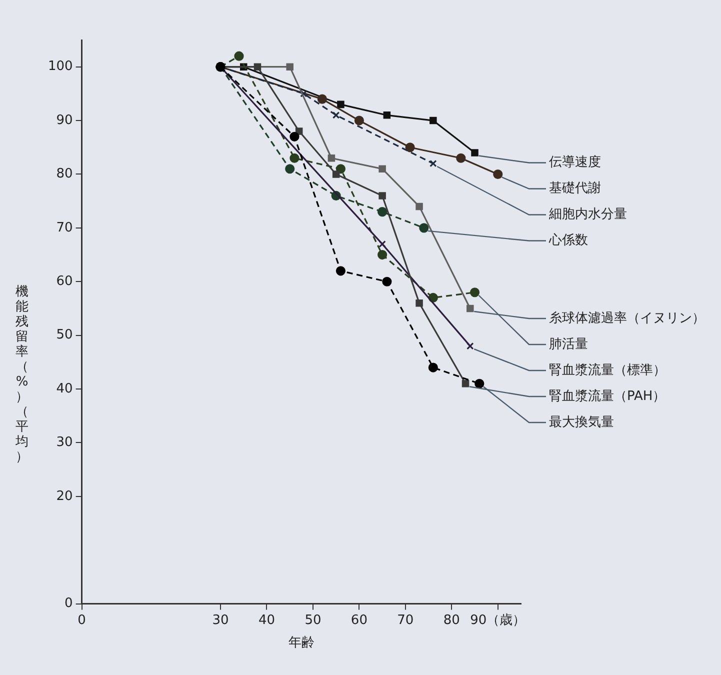  I want to click on text: 腎血漿流量（標準）, so click(607, 370).